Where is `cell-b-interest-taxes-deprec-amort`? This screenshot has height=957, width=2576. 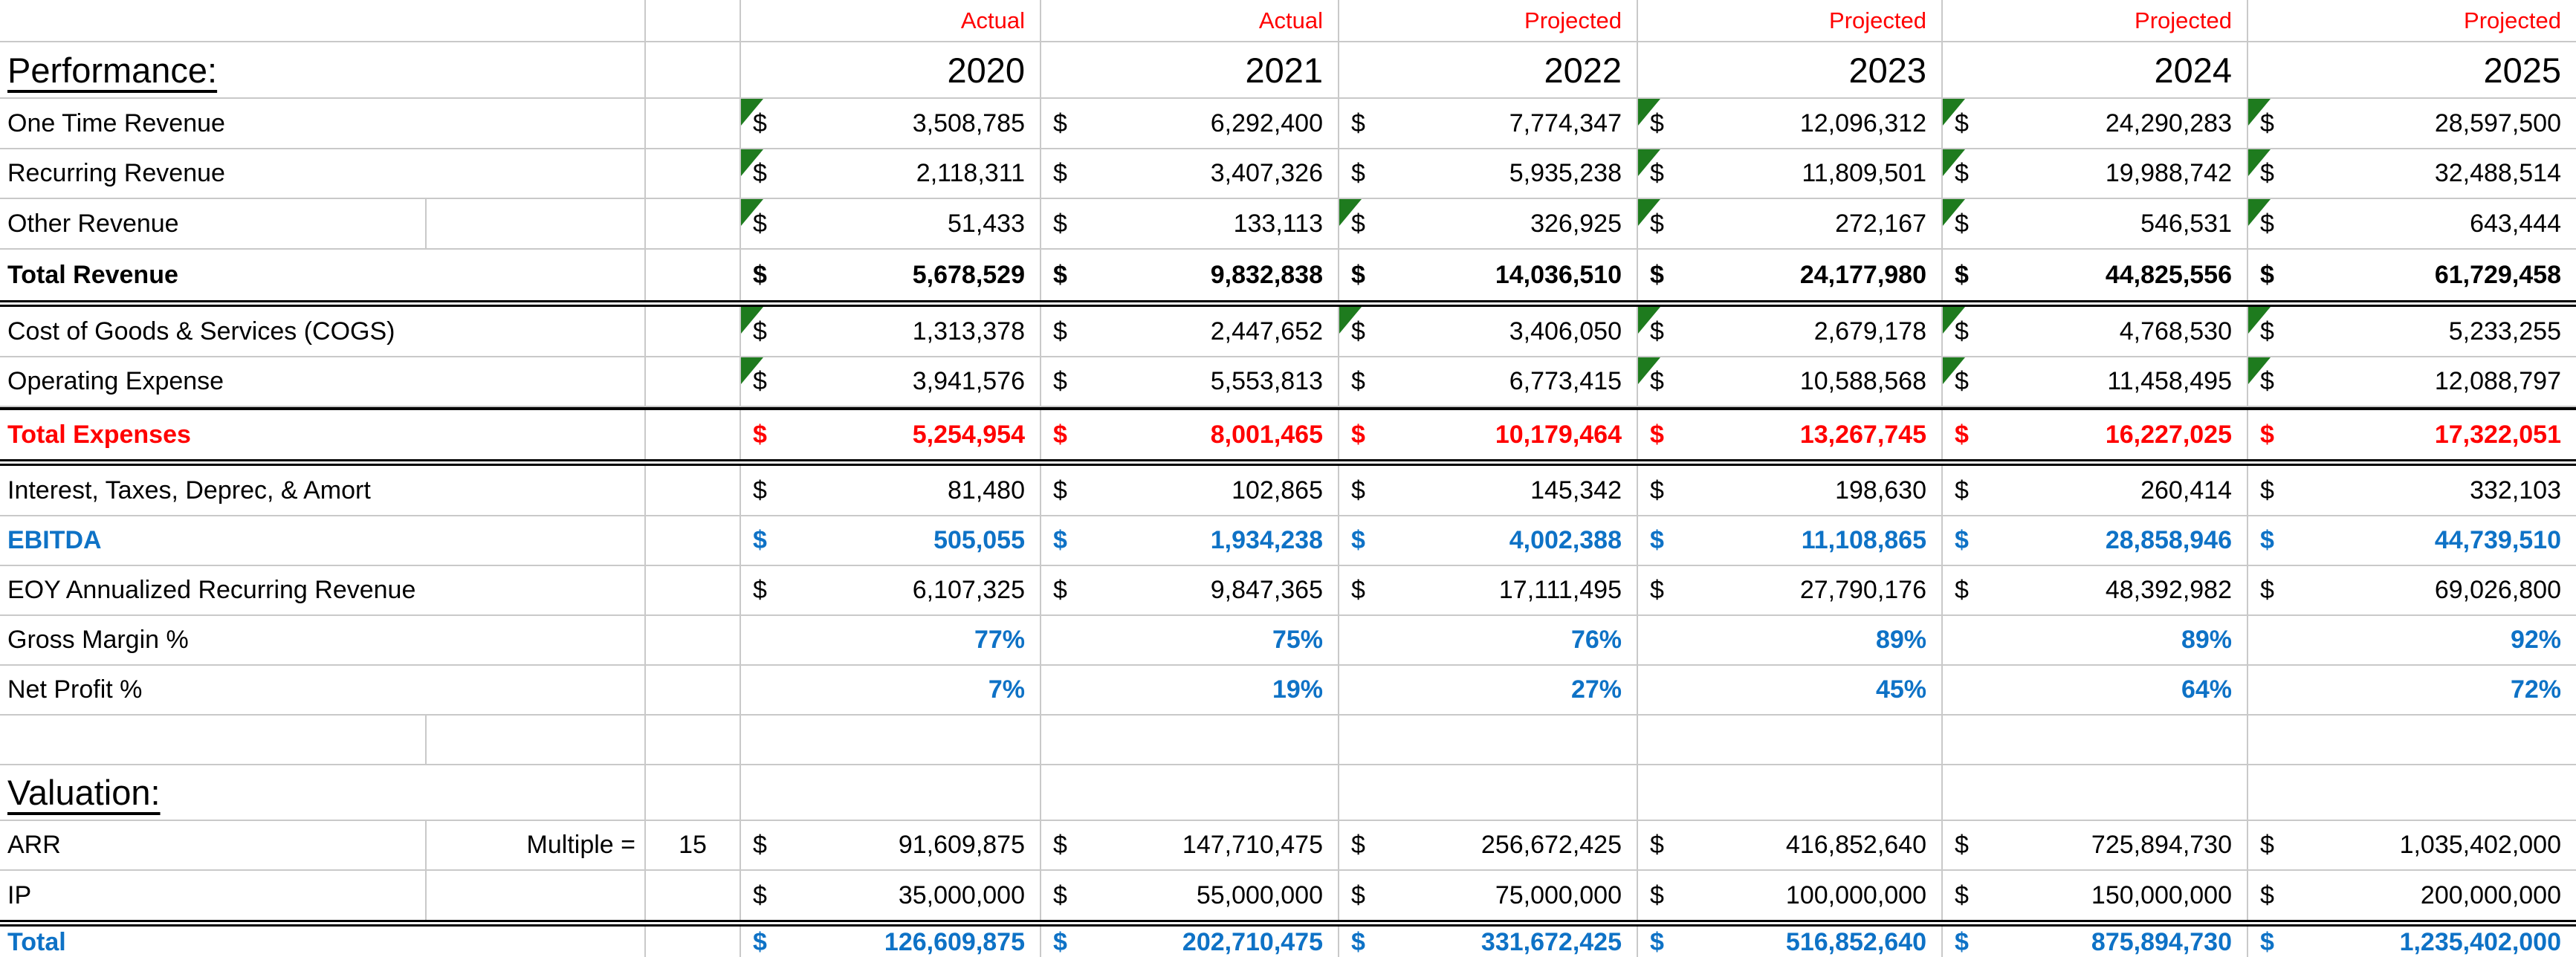
cell-b-interest-taxes-deprec-amort is located at coordinates (534, 490).